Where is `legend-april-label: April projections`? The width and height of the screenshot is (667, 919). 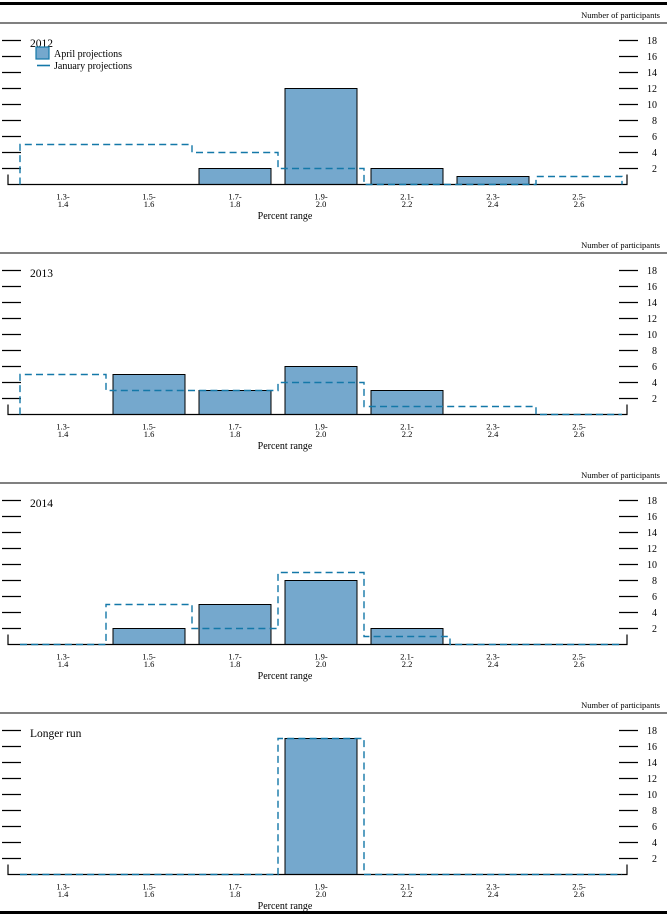
legend-april-label: April projections is located at coordinates (88, 54).